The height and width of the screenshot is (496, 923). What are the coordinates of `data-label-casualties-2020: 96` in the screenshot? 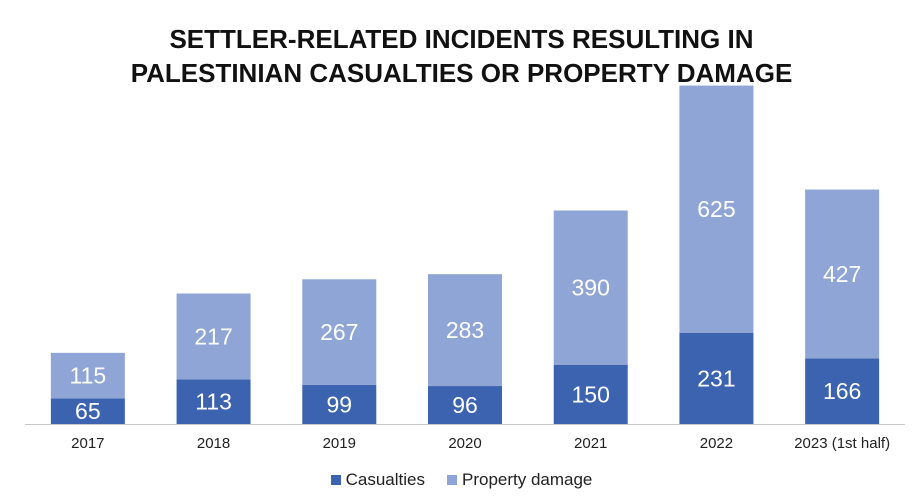 It's located at (465, 405).